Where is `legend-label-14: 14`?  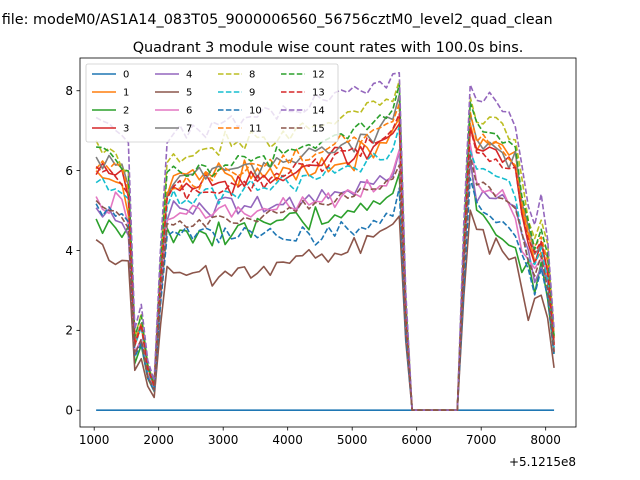
legend-label-14: 14 is located at coordinates (318, 111).